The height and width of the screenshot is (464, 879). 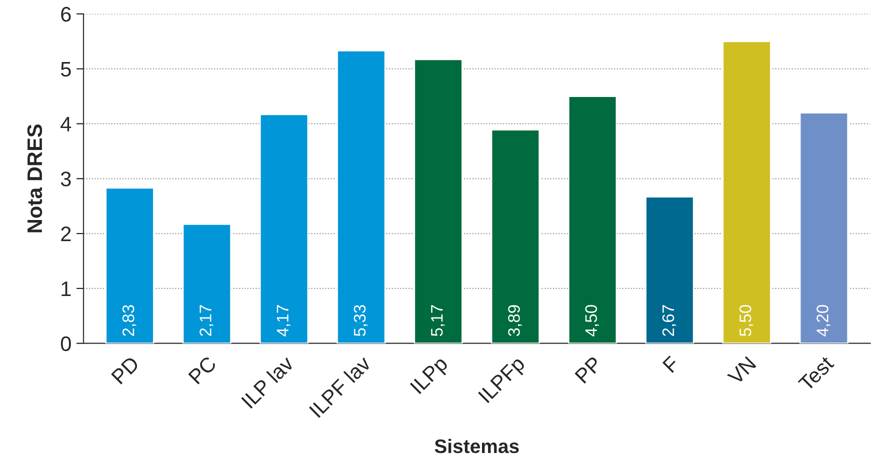 What do you see at coordinates (34, 178) in the screenshot?
I see `y-axis-title: Nota DRES` at bounding box center [34, 178].